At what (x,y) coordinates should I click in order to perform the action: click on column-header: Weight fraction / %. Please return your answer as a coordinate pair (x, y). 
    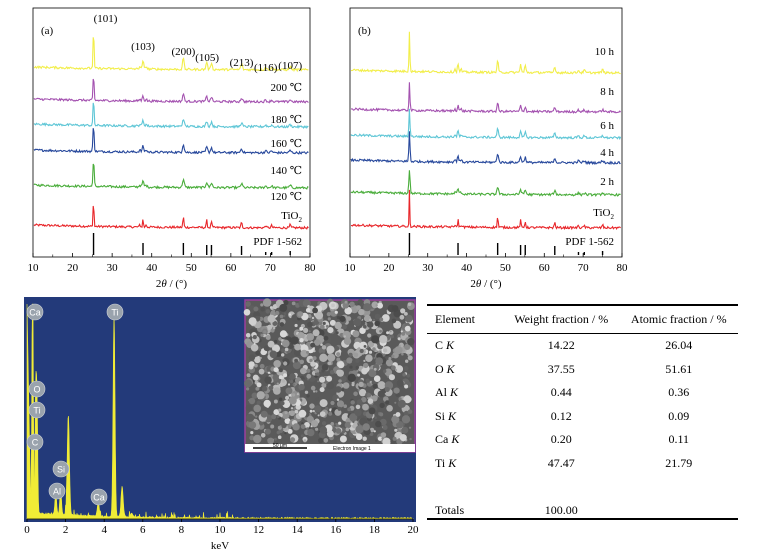
    Looking at the image, I should click on (561, 320).